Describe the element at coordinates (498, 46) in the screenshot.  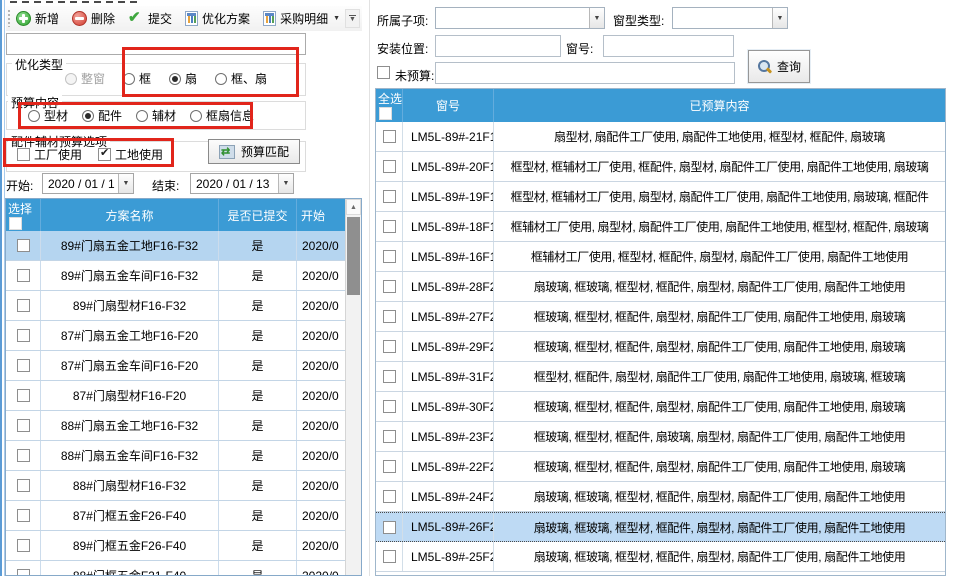
I see `install-pos-input` at that location.